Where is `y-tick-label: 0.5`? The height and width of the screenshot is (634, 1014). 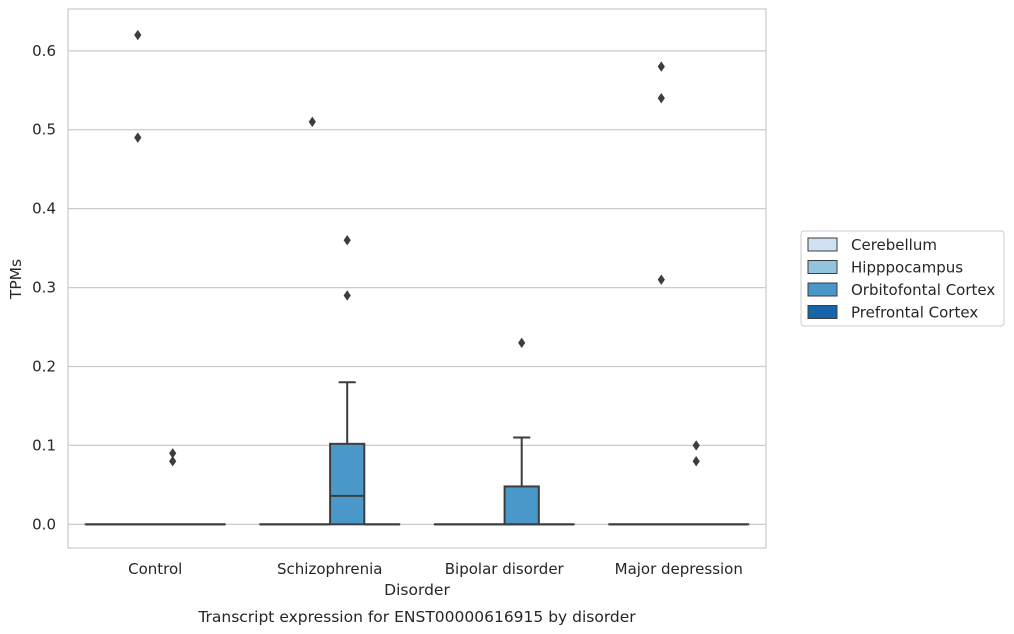
y-tick-label: 0.5 is located at coordinates (44, 130).